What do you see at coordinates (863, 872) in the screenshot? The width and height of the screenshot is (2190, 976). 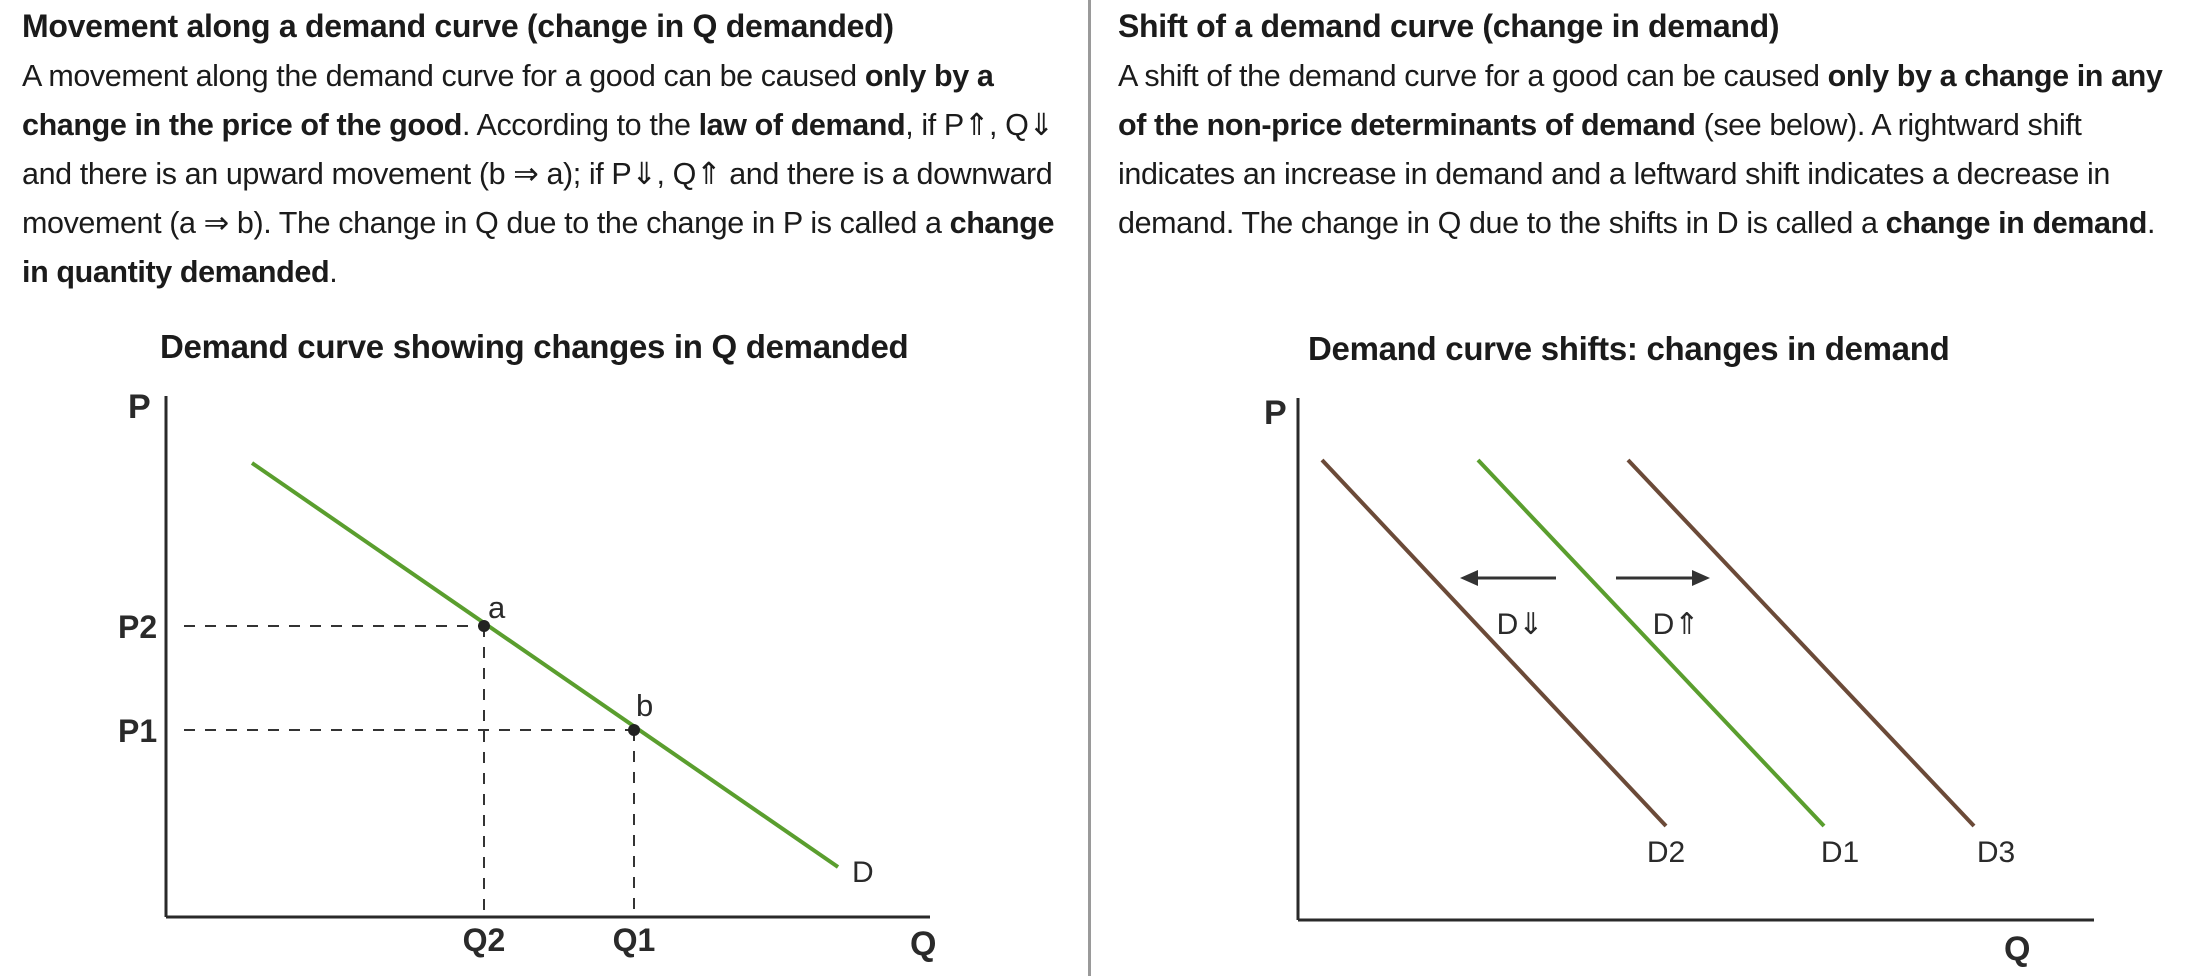 I see `curve-d-label: D` at bounding box center [863, 872].